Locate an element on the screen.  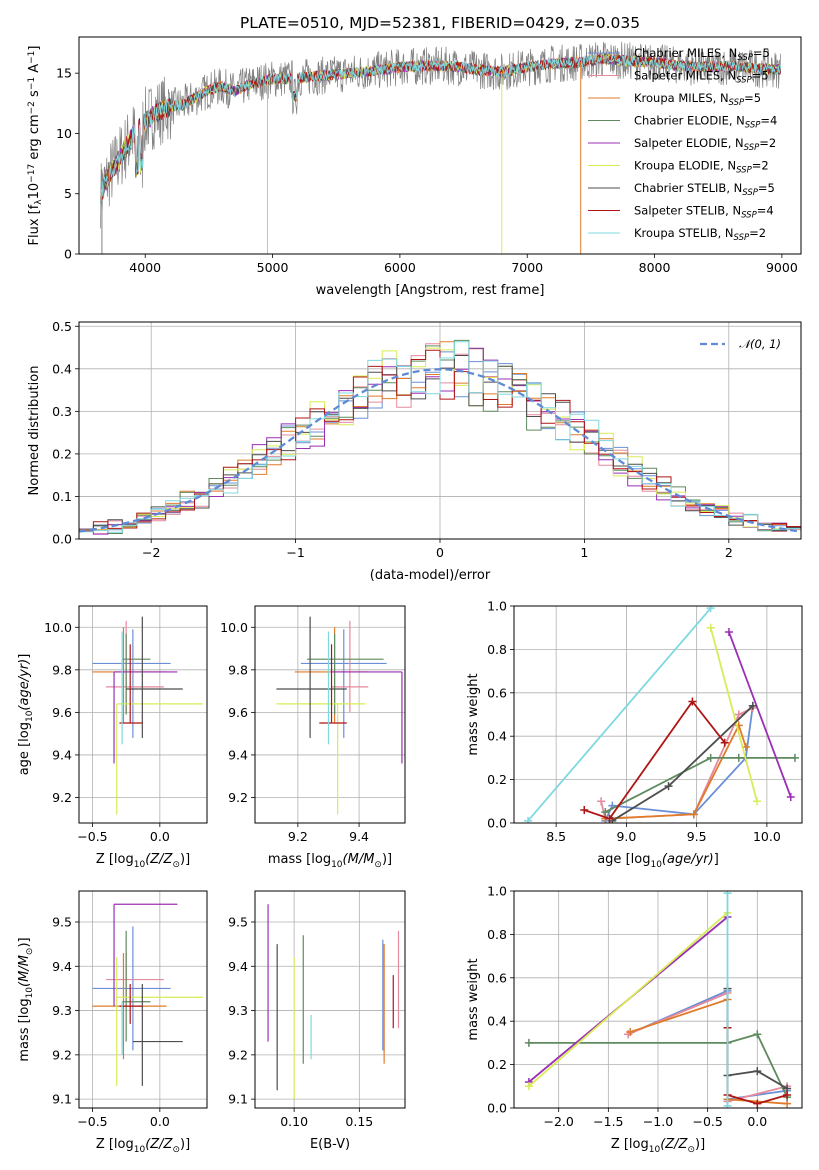
legend-text: =4 is located at coordinates (768, 121).